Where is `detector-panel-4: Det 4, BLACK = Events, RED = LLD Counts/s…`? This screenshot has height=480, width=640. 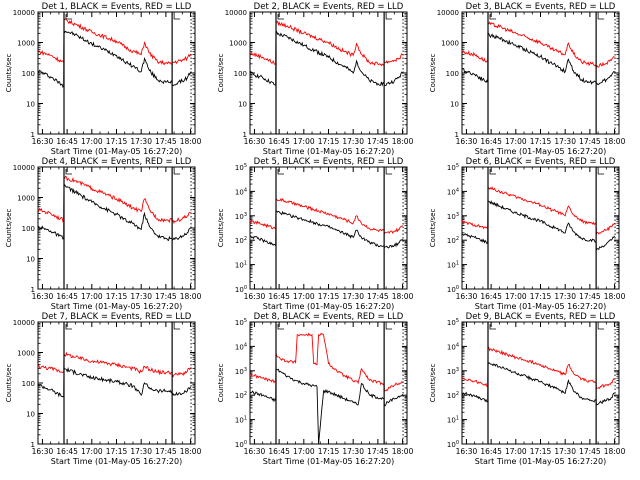 detector-panel-4: Det 4, BLACK = Events, RED = LLD Counts/s… is located at coordinates (103, 234).